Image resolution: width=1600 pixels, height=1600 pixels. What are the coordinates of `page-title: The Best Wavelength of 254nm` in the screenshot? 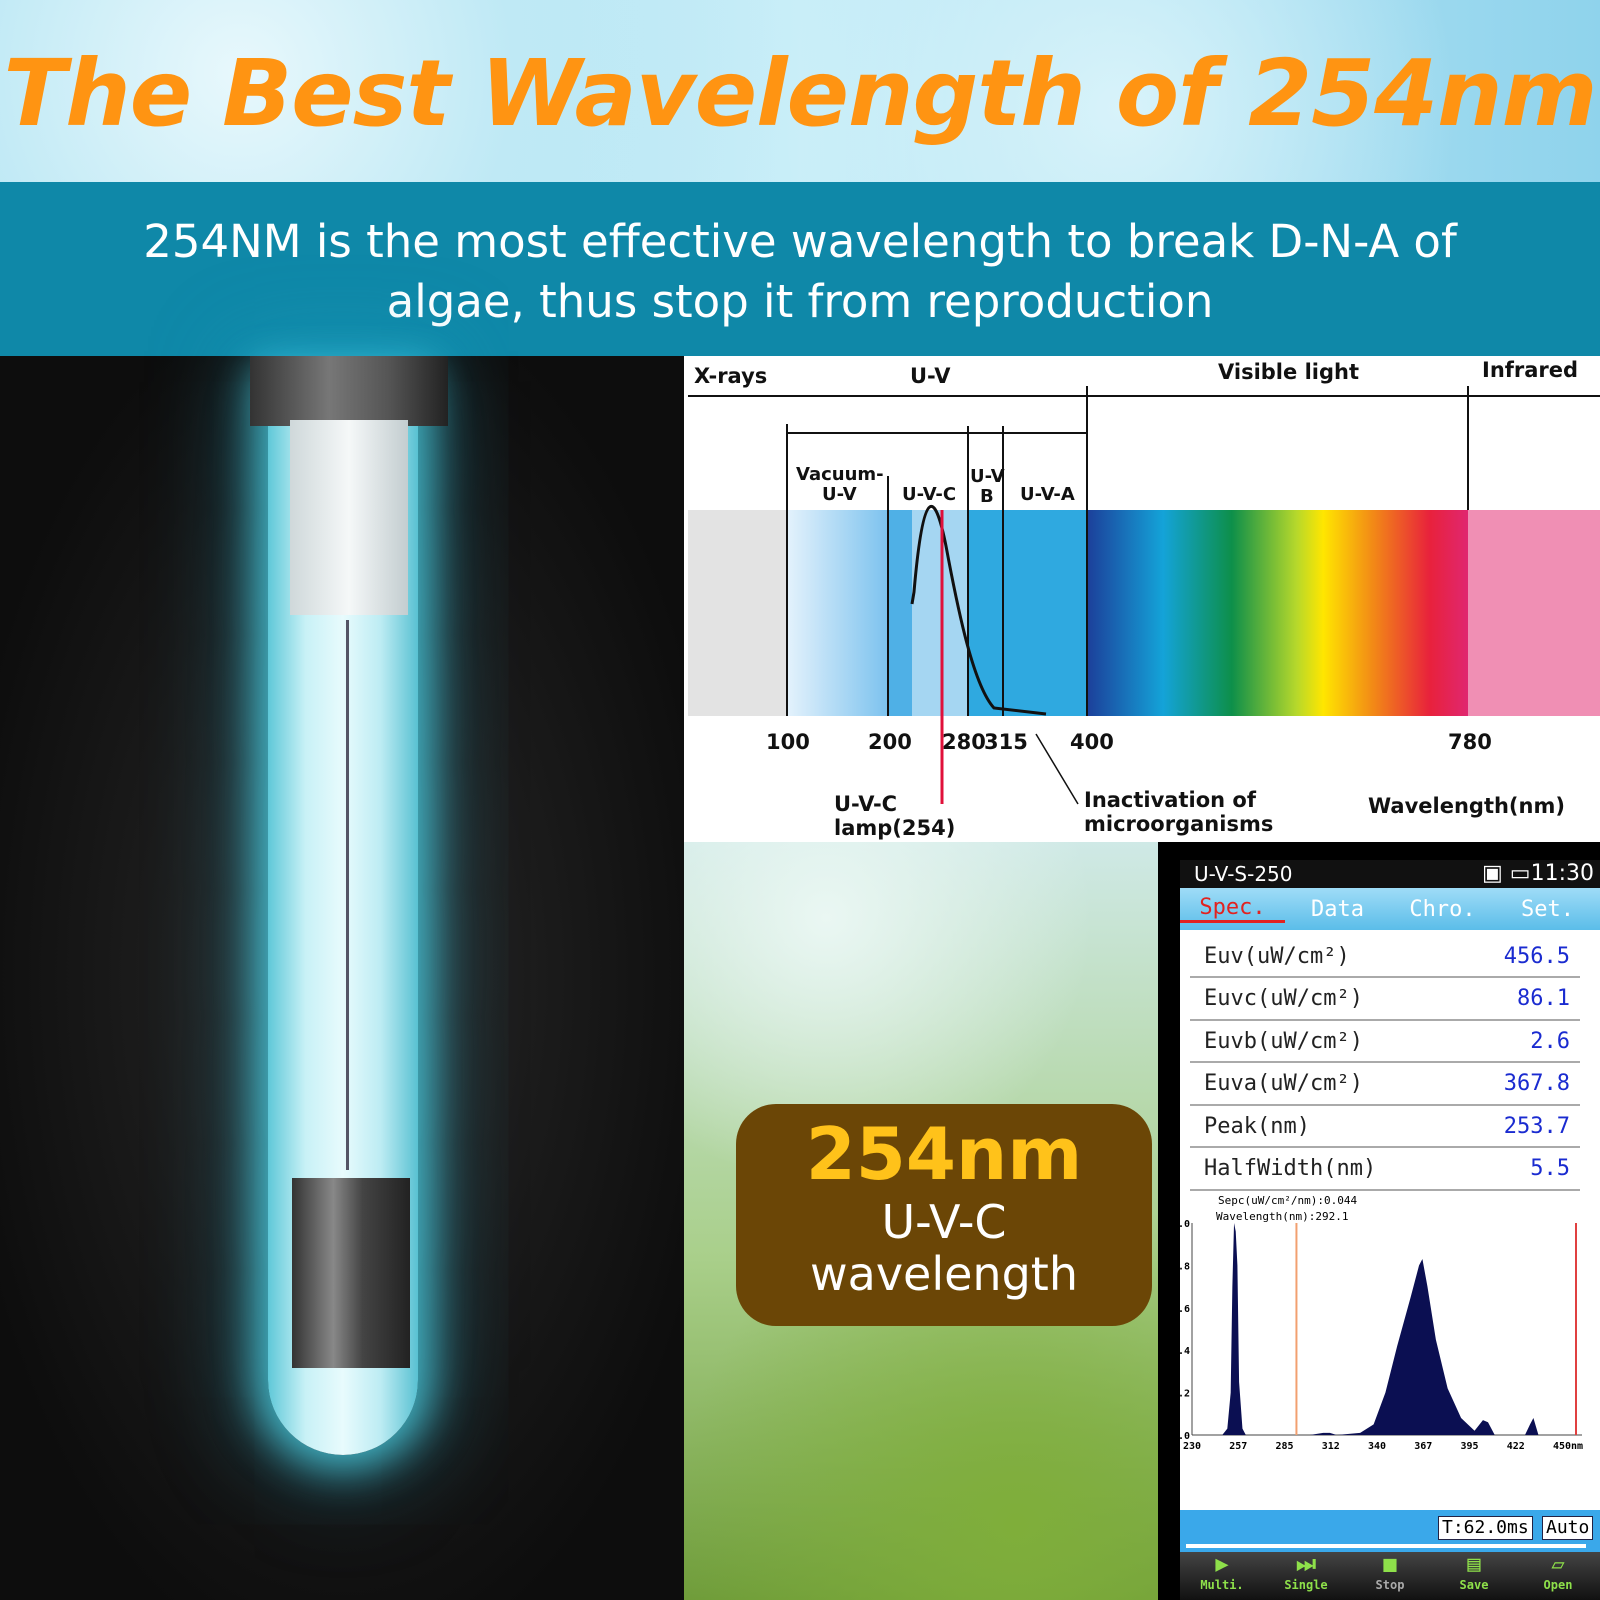 It's located at (800, 93).